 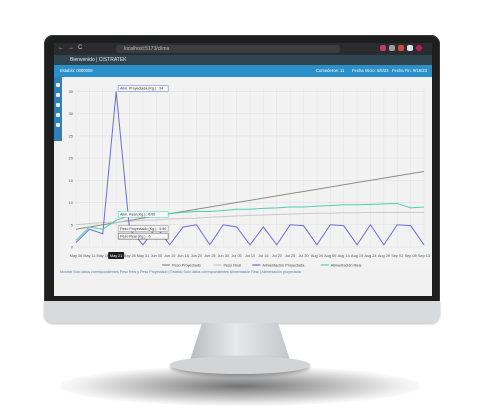 I want to click on legend-label: Peso Proyectado, so click(x=186, y=265).